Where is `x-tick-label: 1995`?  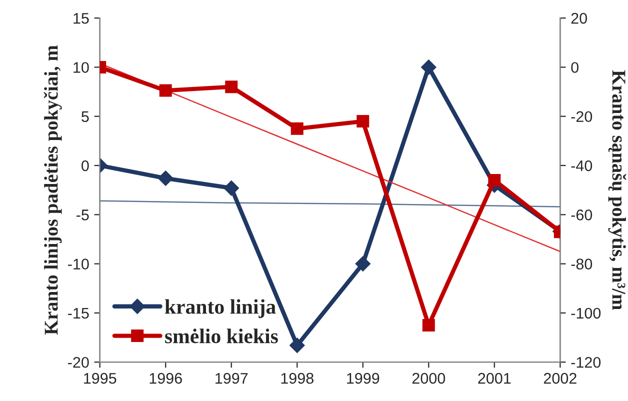 x-tick-label: 1995 is located at coordinates (100, 378).